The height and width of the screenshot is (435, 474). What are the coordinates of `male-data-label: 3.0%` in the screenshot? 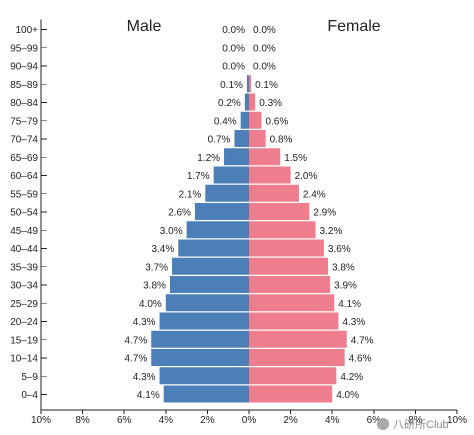 It's located at (171, 231).